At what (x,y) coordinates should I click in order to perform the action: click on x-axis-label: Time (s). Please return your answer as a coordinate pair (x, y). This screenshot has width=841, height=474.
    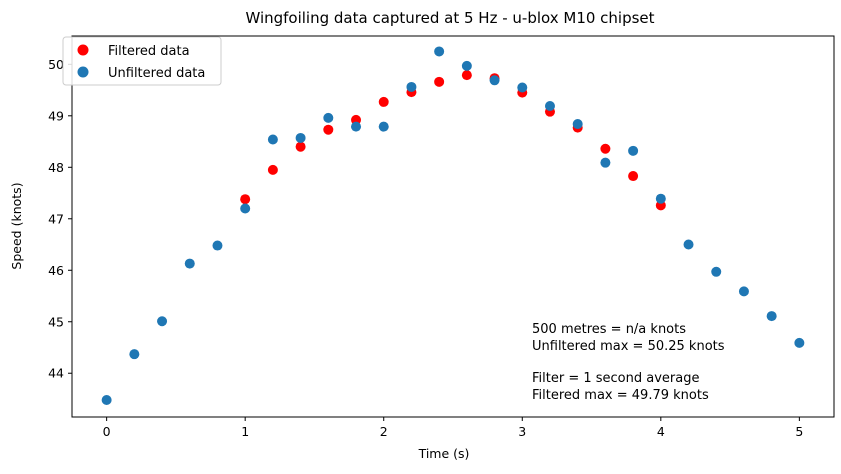
    Looking at the image, I should click on (444, 453).